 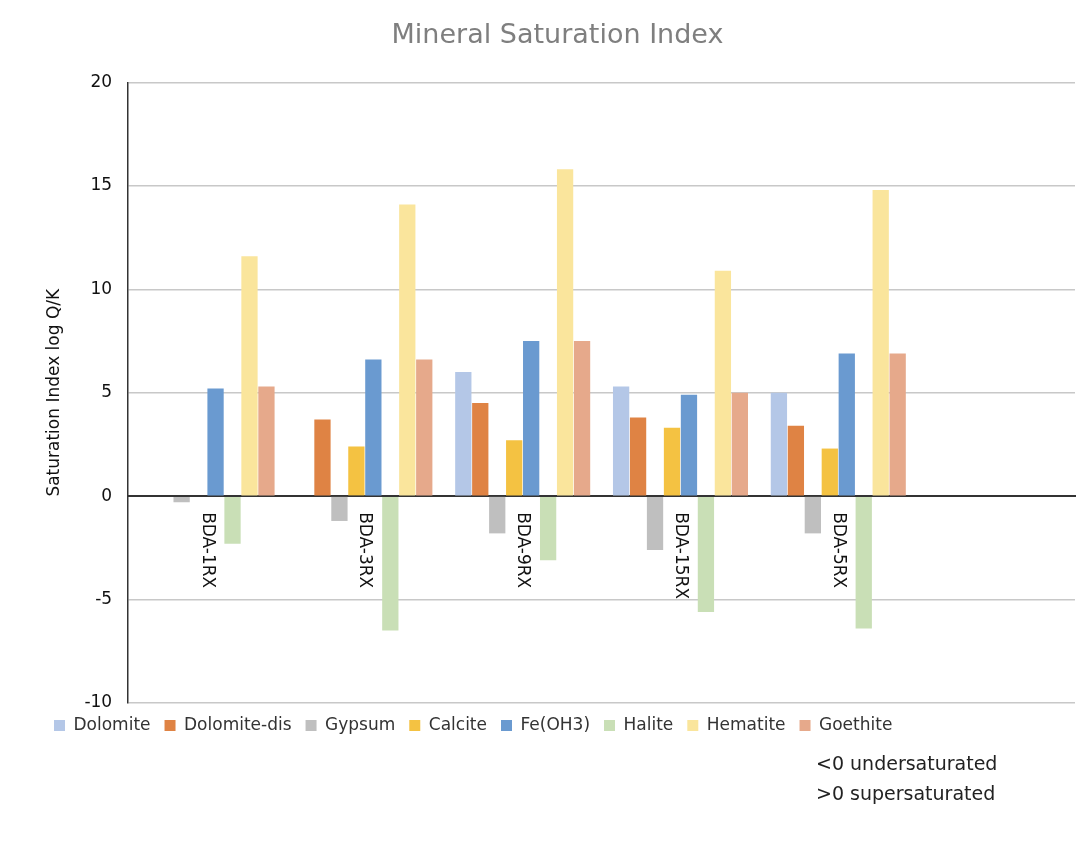 I want to click on legend-label: Hematite, so click(x=746, y=723).